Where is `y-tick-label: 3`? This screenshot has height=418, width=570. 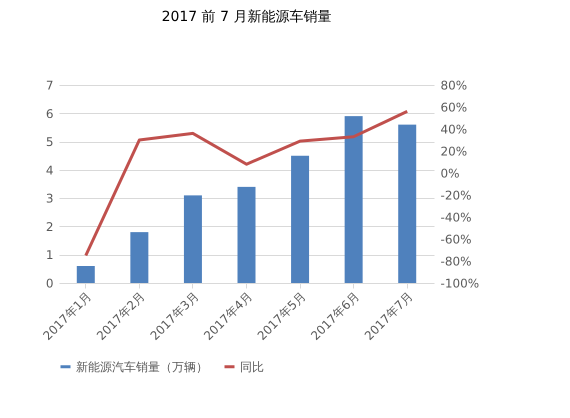 y-tick-label: 3 is located at coordinates (50, 199).